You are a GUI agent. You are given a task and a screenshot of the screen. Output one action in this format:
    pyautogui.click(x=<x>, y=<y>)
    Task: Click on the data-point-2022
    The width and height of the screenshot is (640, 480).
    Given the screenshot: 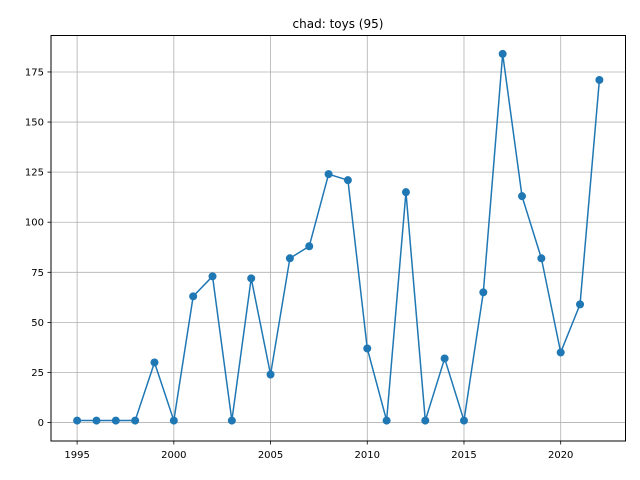 What is the action you would take?
    pyautogui.click(x=599, y=79)
    